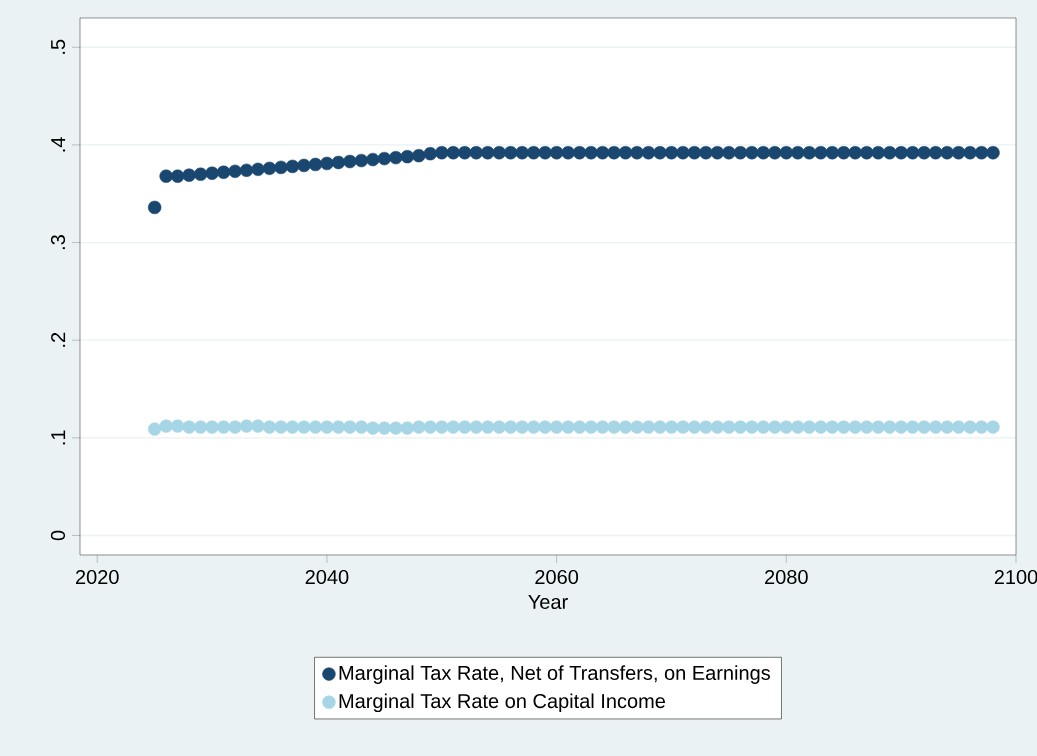  Describe the element at coordinates (58, 144) in the screenshot. I see `y-tick-label: .4` at that location.